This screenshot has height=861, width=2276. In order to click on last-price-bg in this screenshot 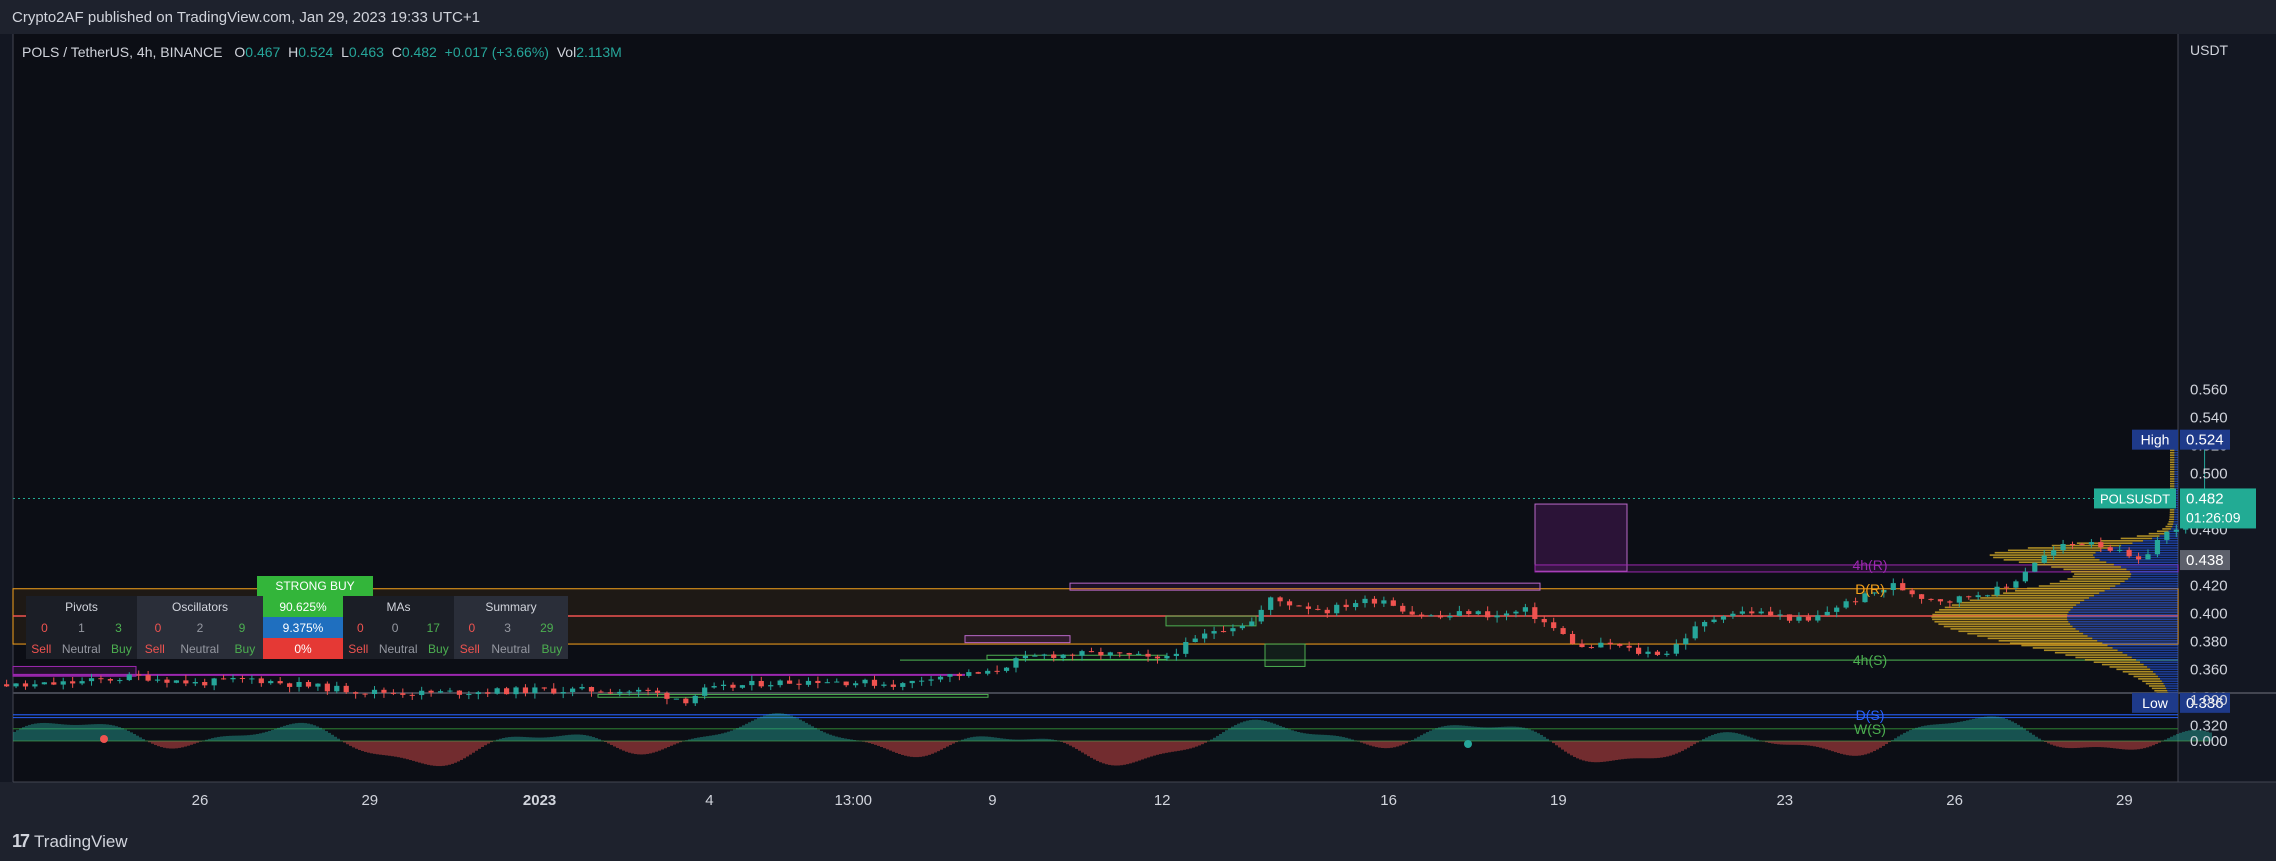, I will do `click(2218, 508)`.